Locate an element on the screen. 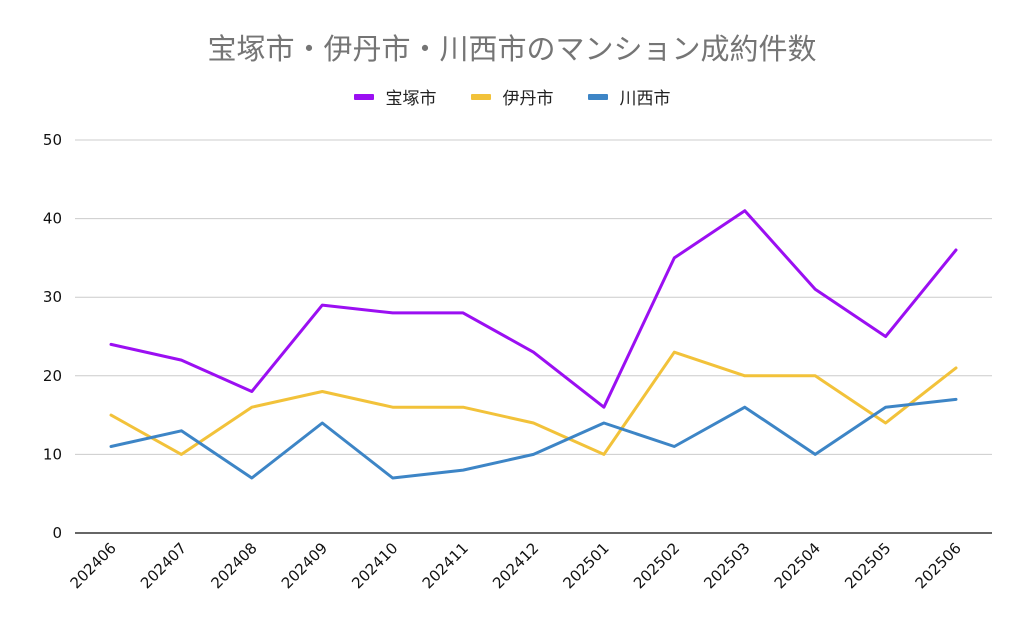 This screenshot has height=628, width=1024. y-tick-label: 40 is located at coordinates (52, 219).